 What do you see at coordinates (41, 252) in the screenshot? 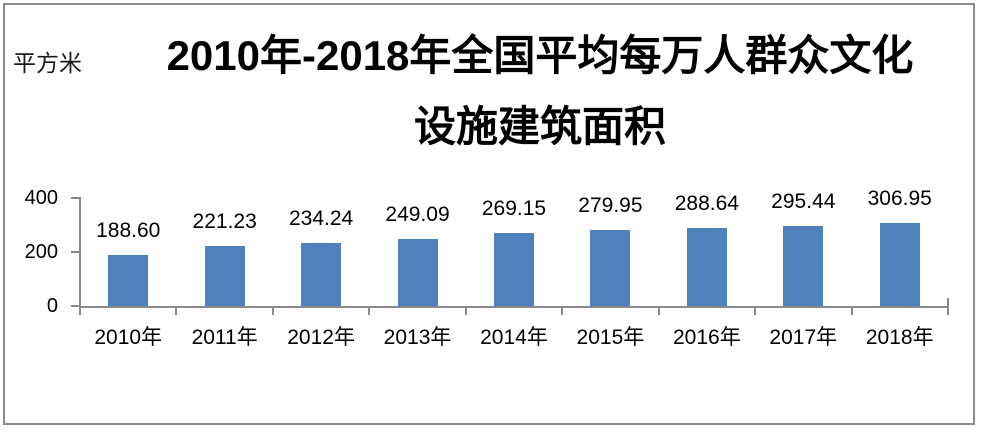
I see `y-tick-label-200: 200` at bounding box center [41, 252].